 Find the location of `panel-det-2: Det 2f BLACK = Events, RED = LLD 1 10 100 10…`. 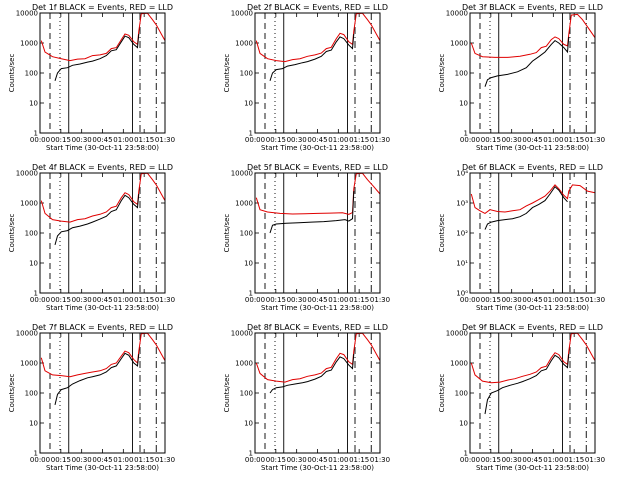

panel-det-2: Det 2f BLACK = Events, RED = LLD 1 10 100 10… is located at coordinates (306, 77).